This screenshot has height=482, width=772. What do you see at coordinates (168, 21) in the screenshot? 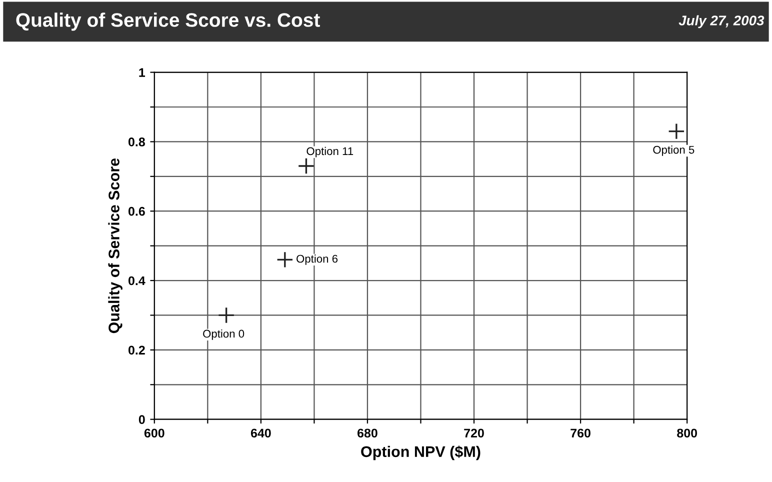
I see `chart-title: Quality of Service Score vs. Cost` at bounding box center [168, 21].